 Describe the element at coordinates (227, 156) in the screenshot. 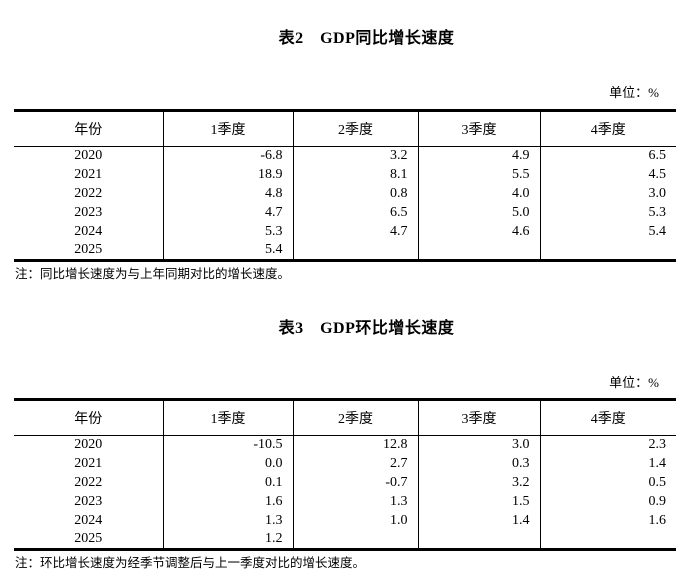

I see `value-cell: -6.8` at that location.